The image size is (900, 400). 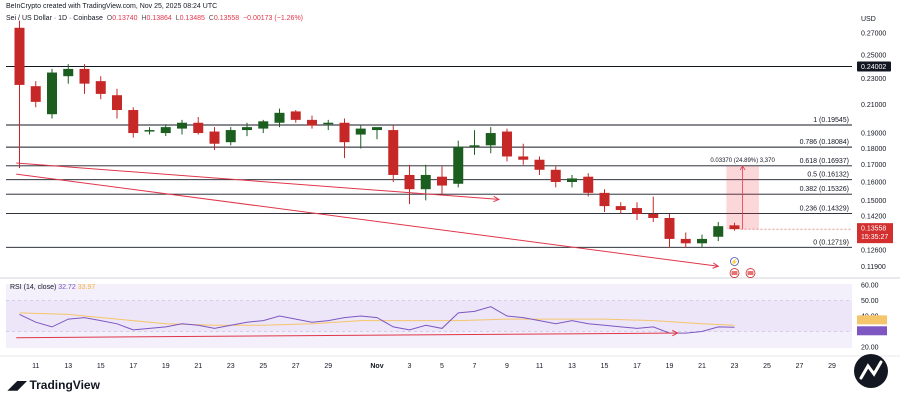 What do you see at coordinates (872, 320) in the screenshot?
I see `rsi-ma-tag` at bounding box center [872, 320].